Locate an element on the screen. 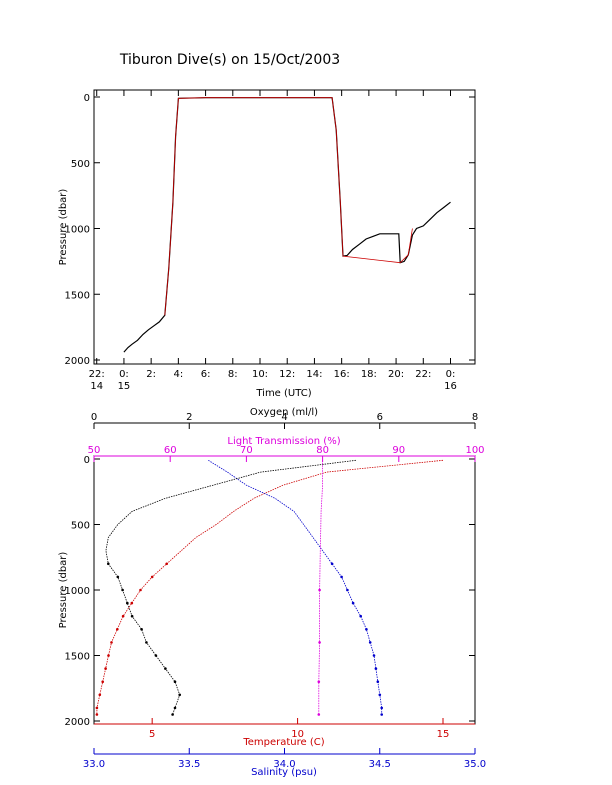  top-x-tick-label: 16 is located at coordinates (450, 386).